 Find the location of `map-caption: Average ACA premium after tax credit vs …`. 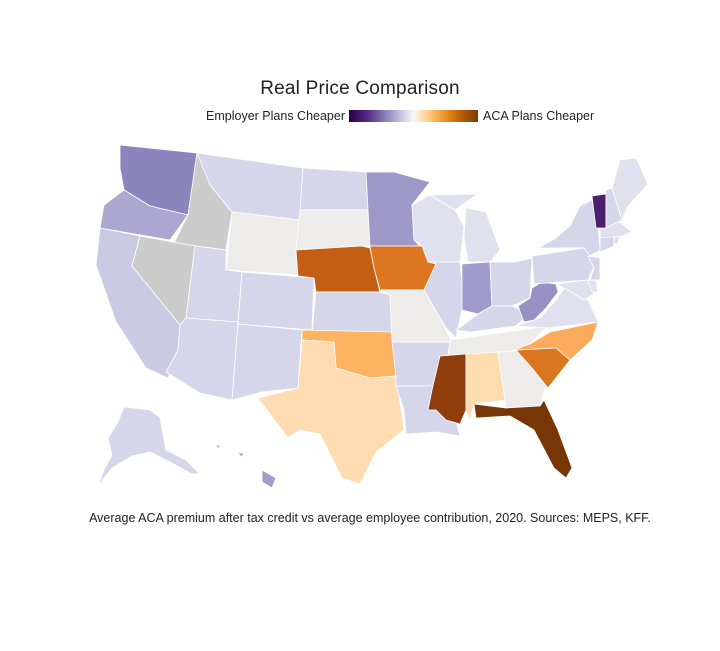

map-caption: Average ACA premium after tax credit vs … is located at coordinates (370, 518).